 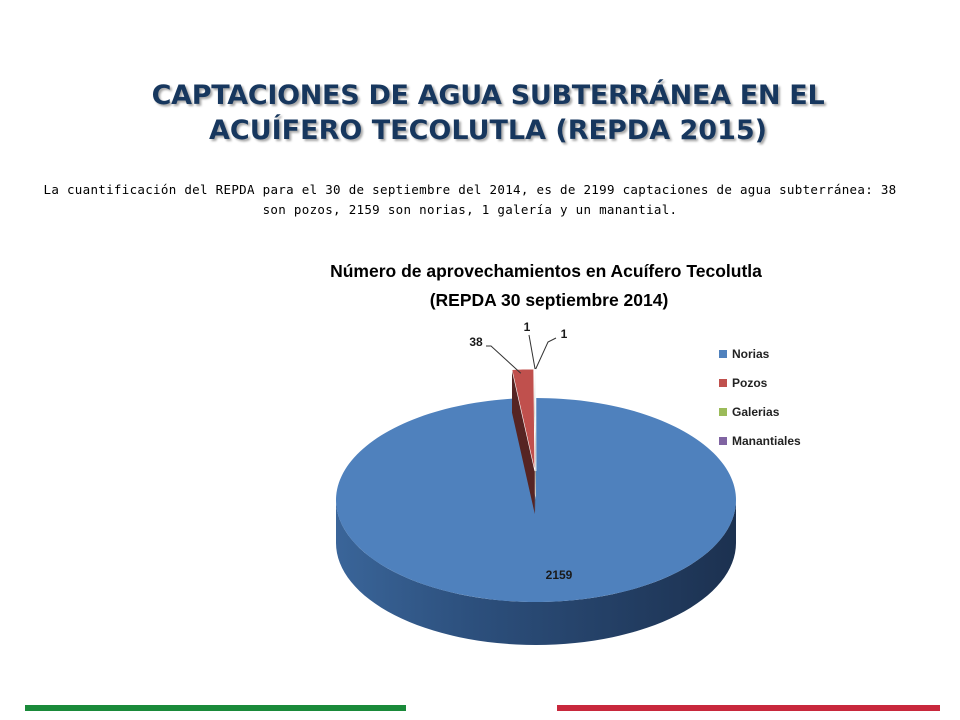 I want to click on legend: Norias Pozos Galerias Manantiales, so click(x=760, y=397).